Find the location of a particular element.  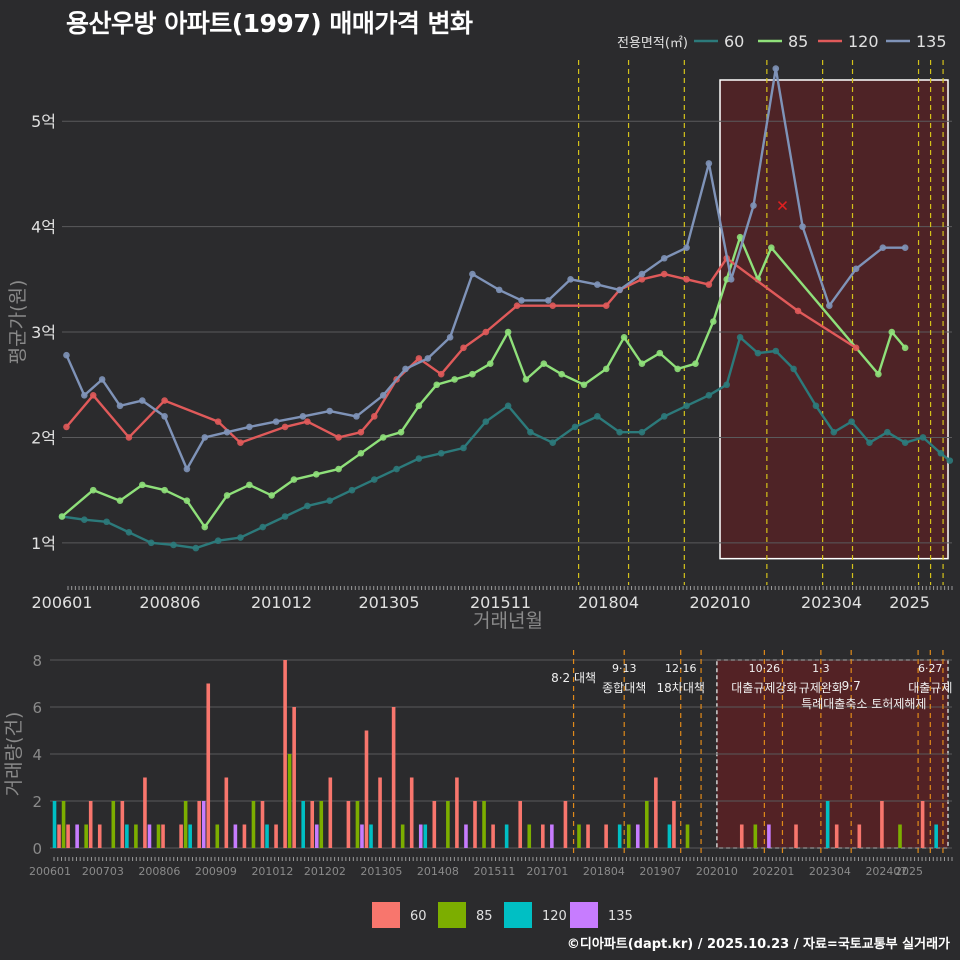

policy-annotation-label: 규제완화 is located at coordinates (821, 688).